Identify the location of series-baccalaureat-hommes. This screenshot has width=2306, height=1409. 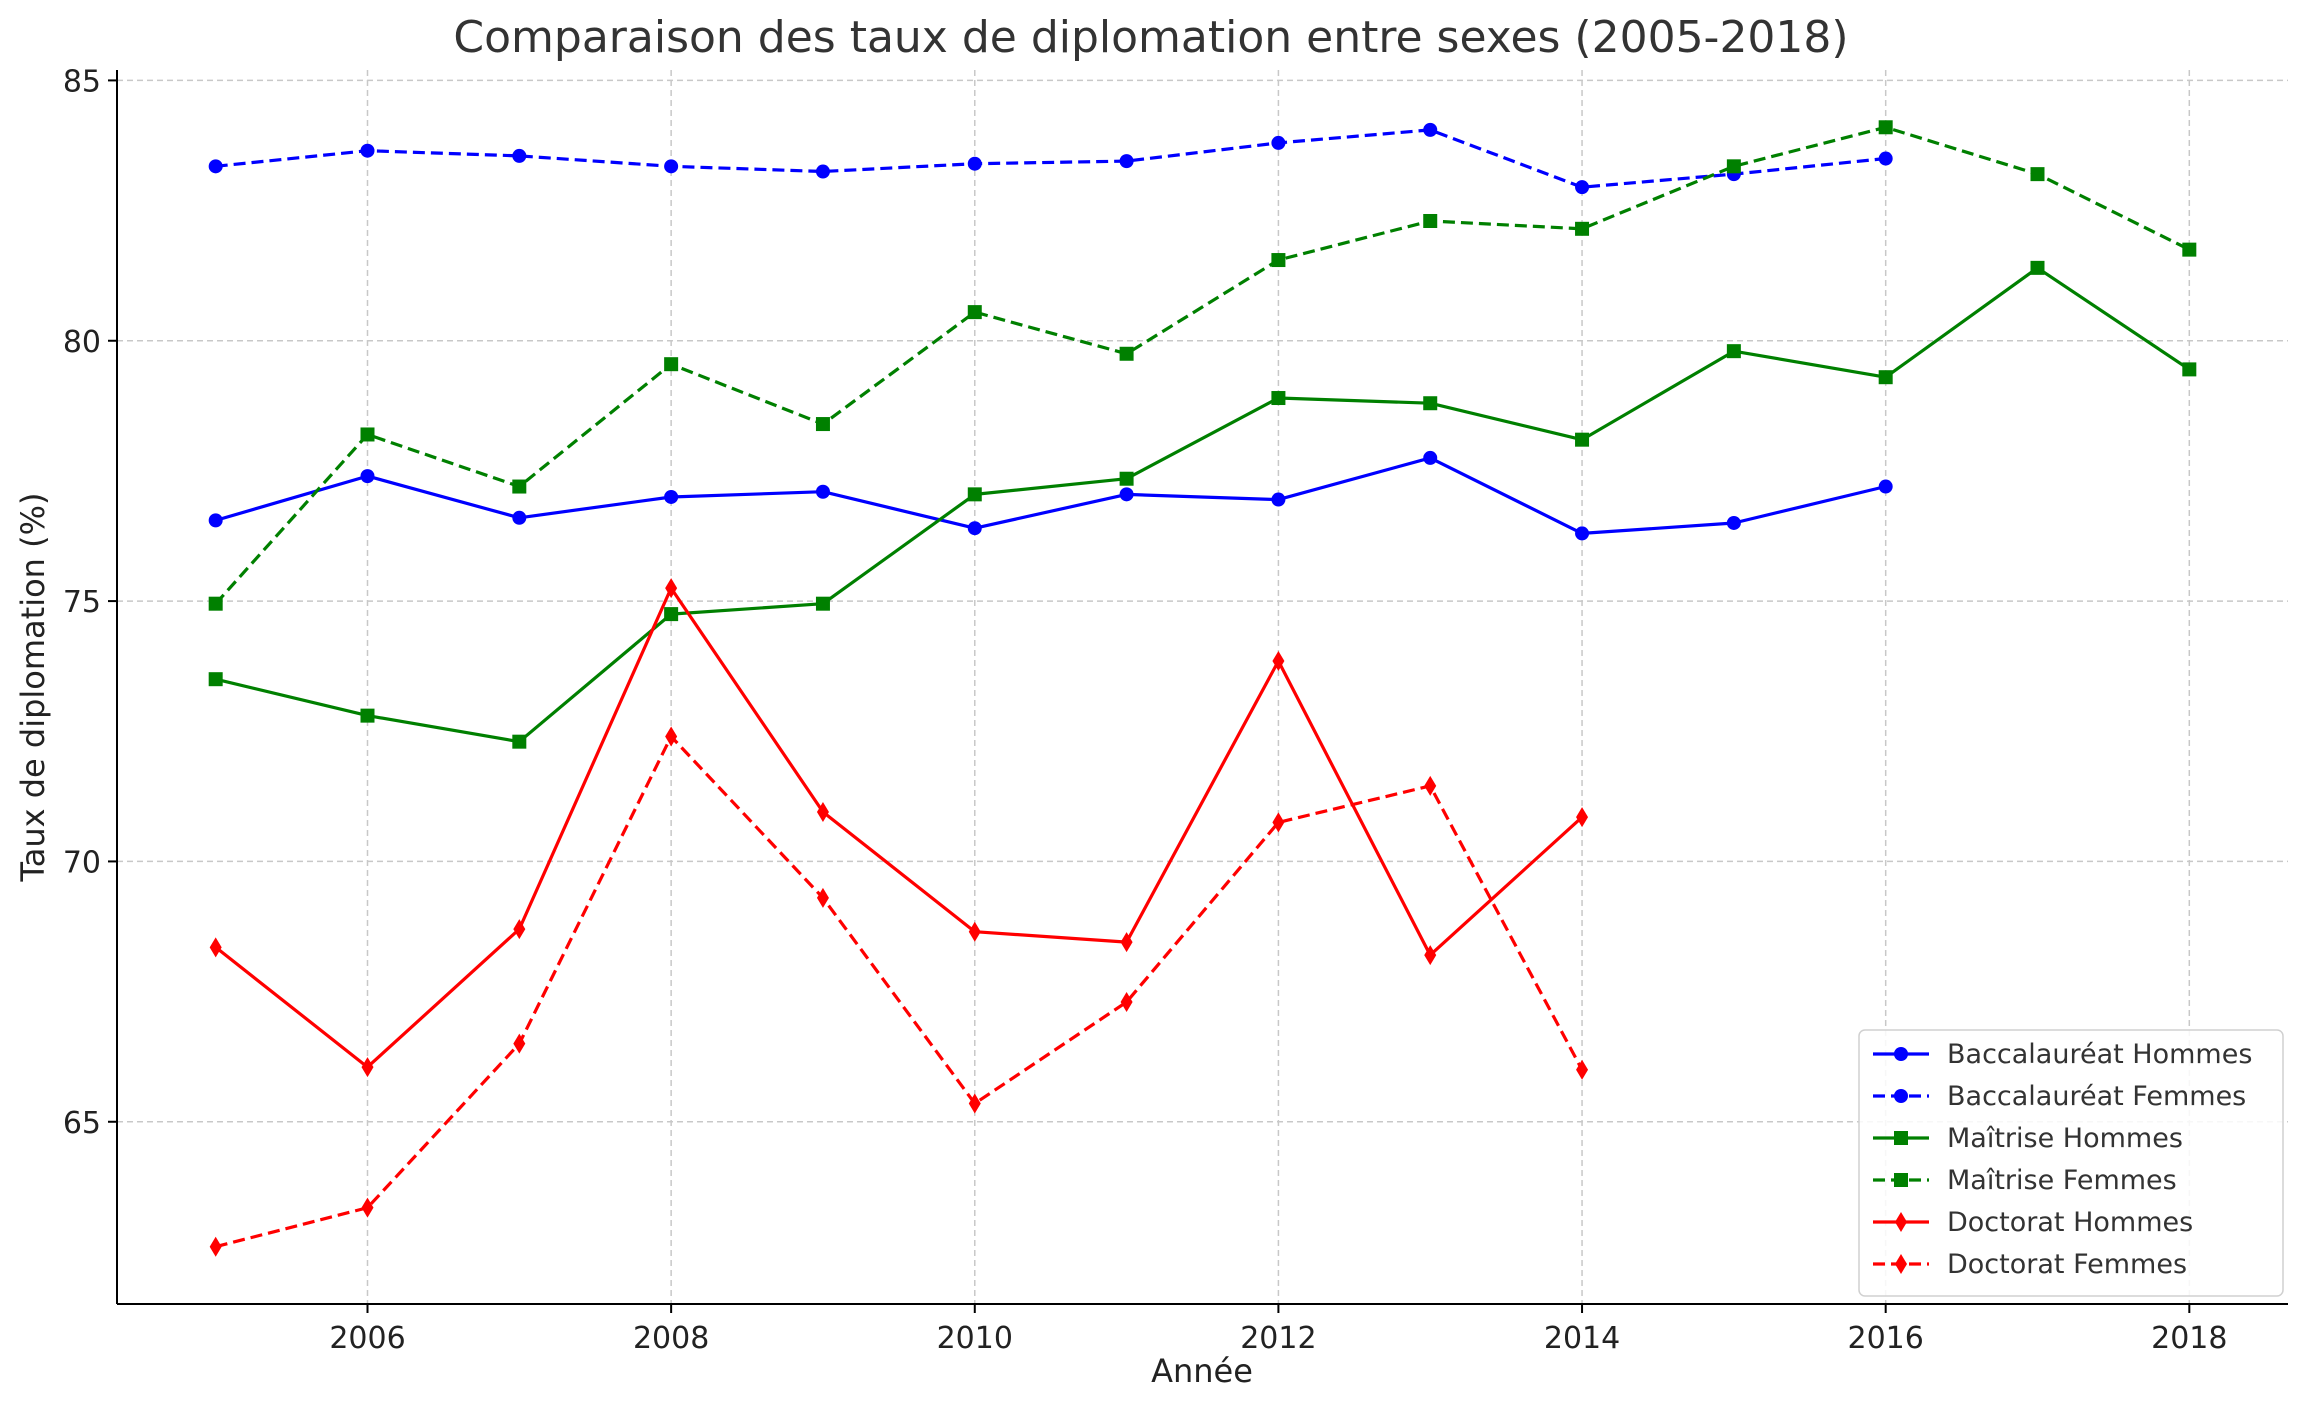
(1050, 495).